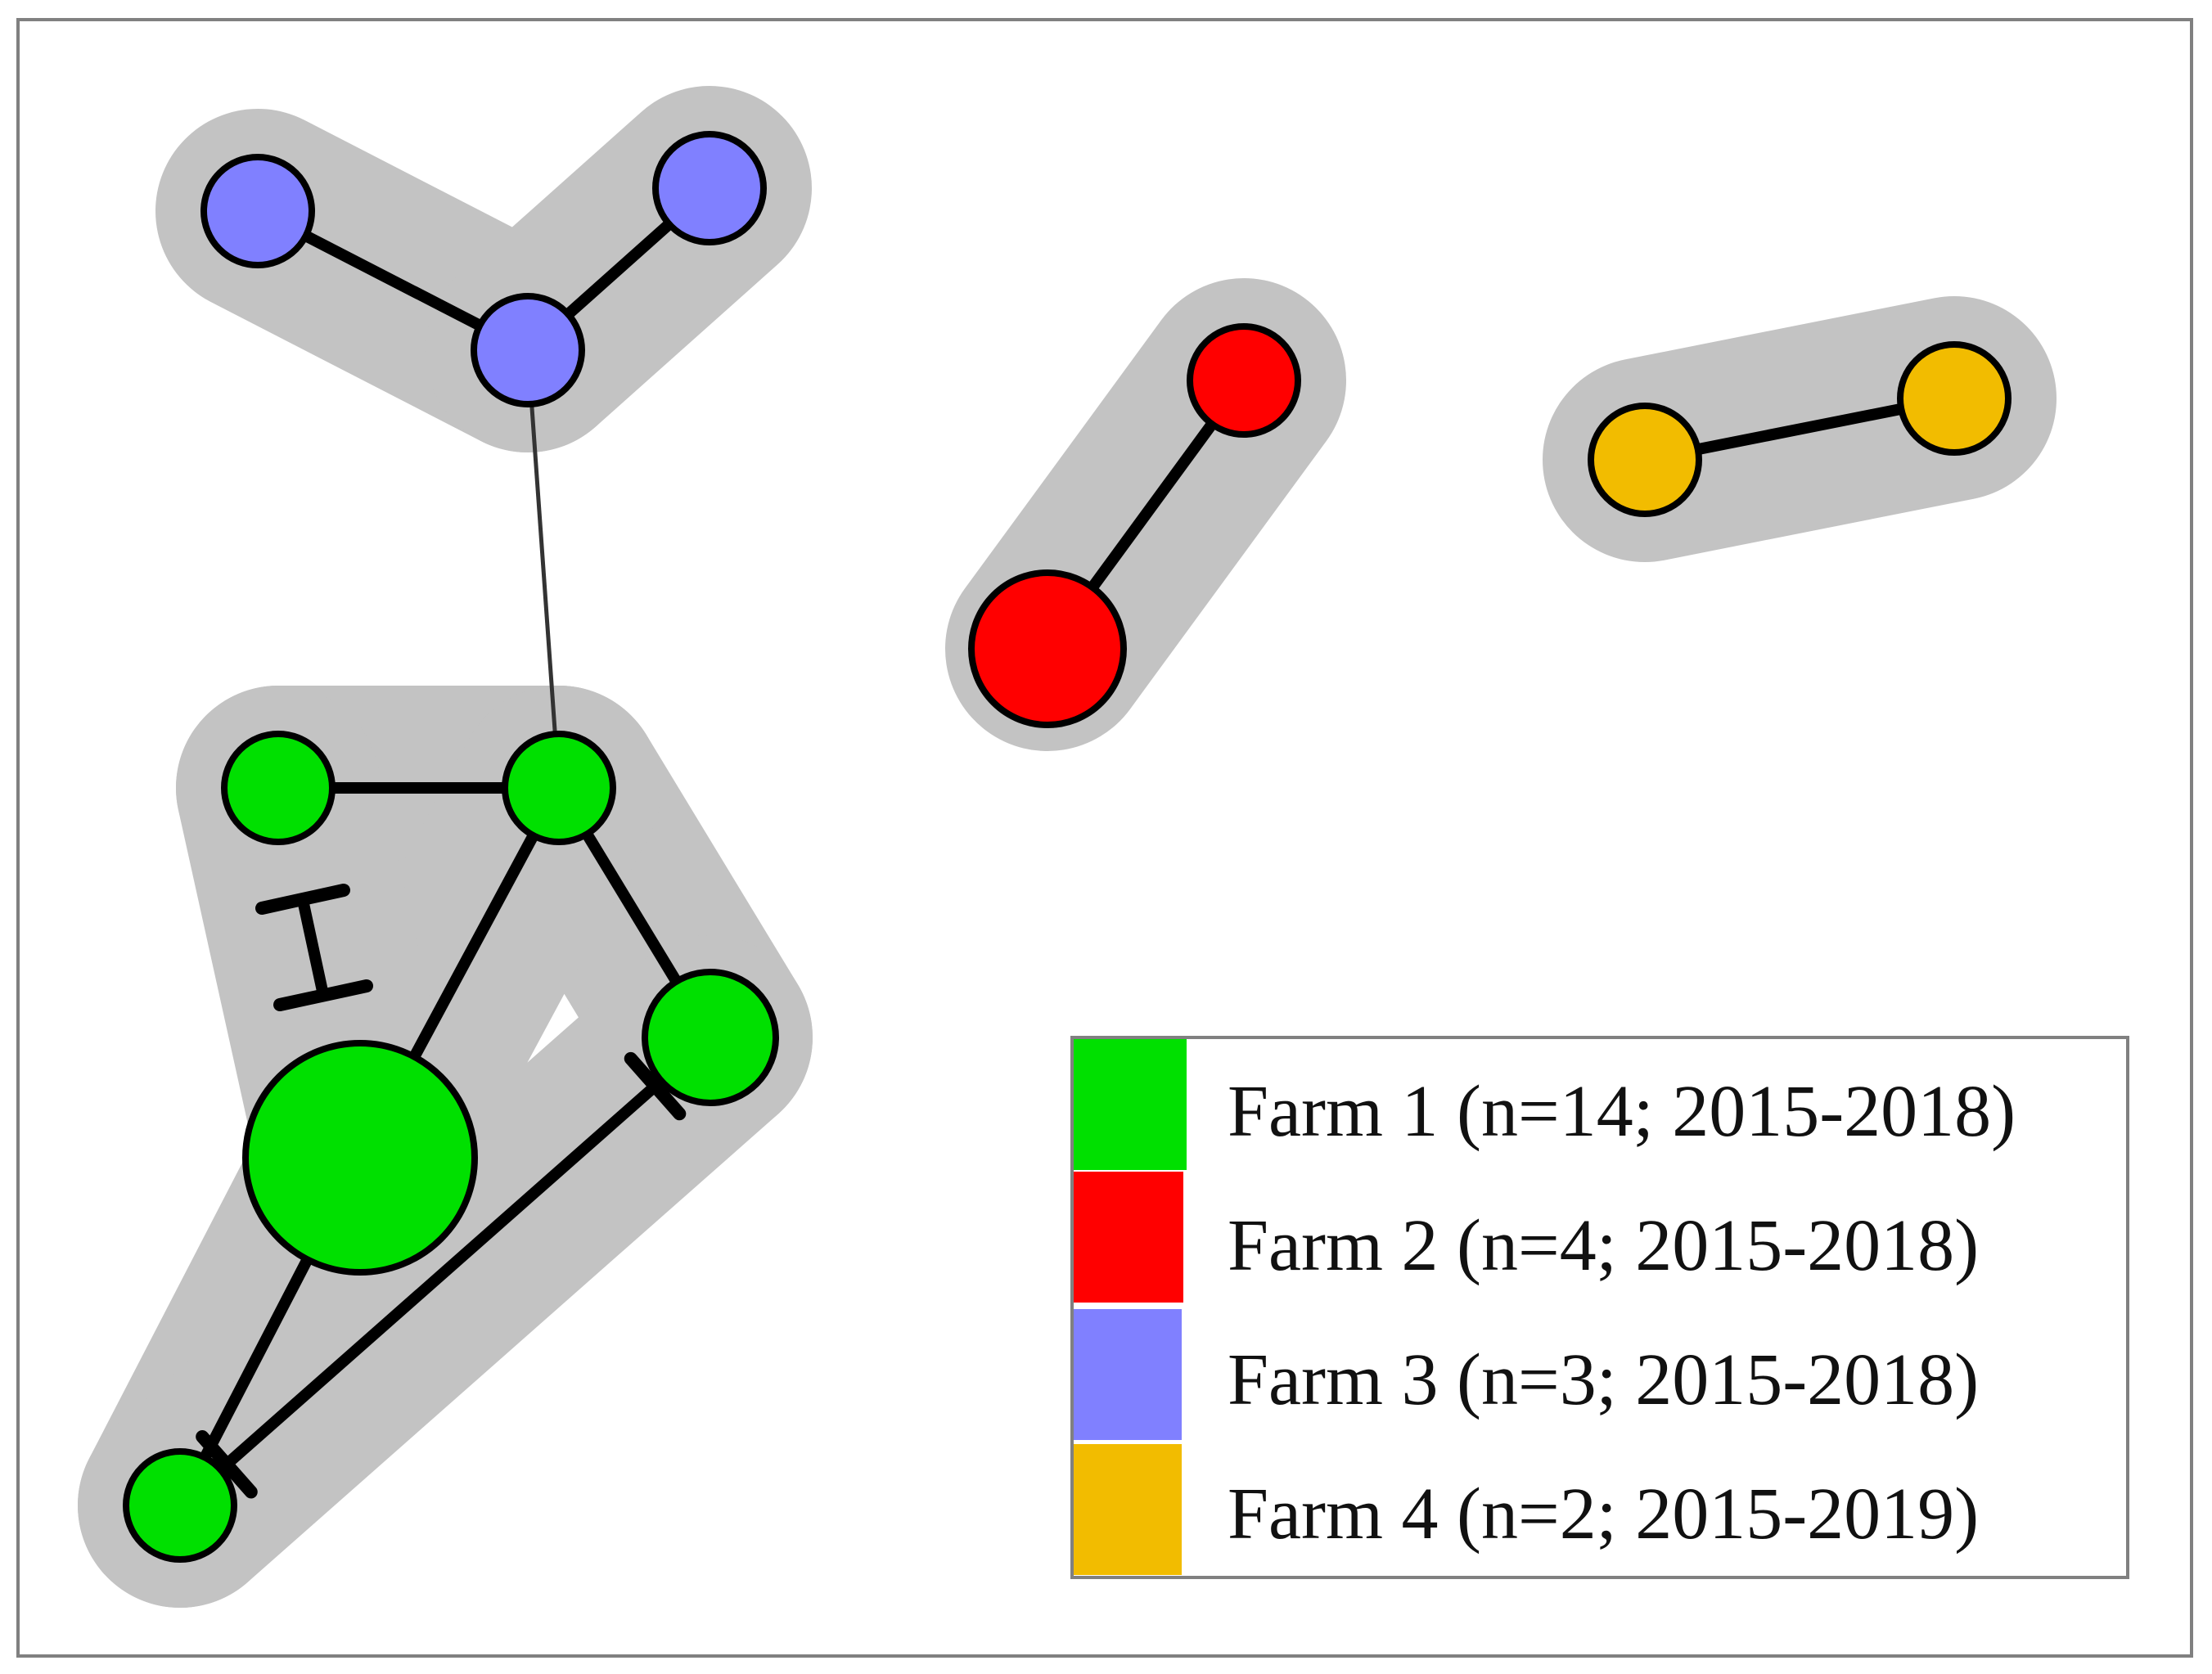 This screenshot has width=2212, height=1674. I want to click on legend-label-farm-4: Farm 4 (n=2; 2015-2019), so click(1603, 1515).